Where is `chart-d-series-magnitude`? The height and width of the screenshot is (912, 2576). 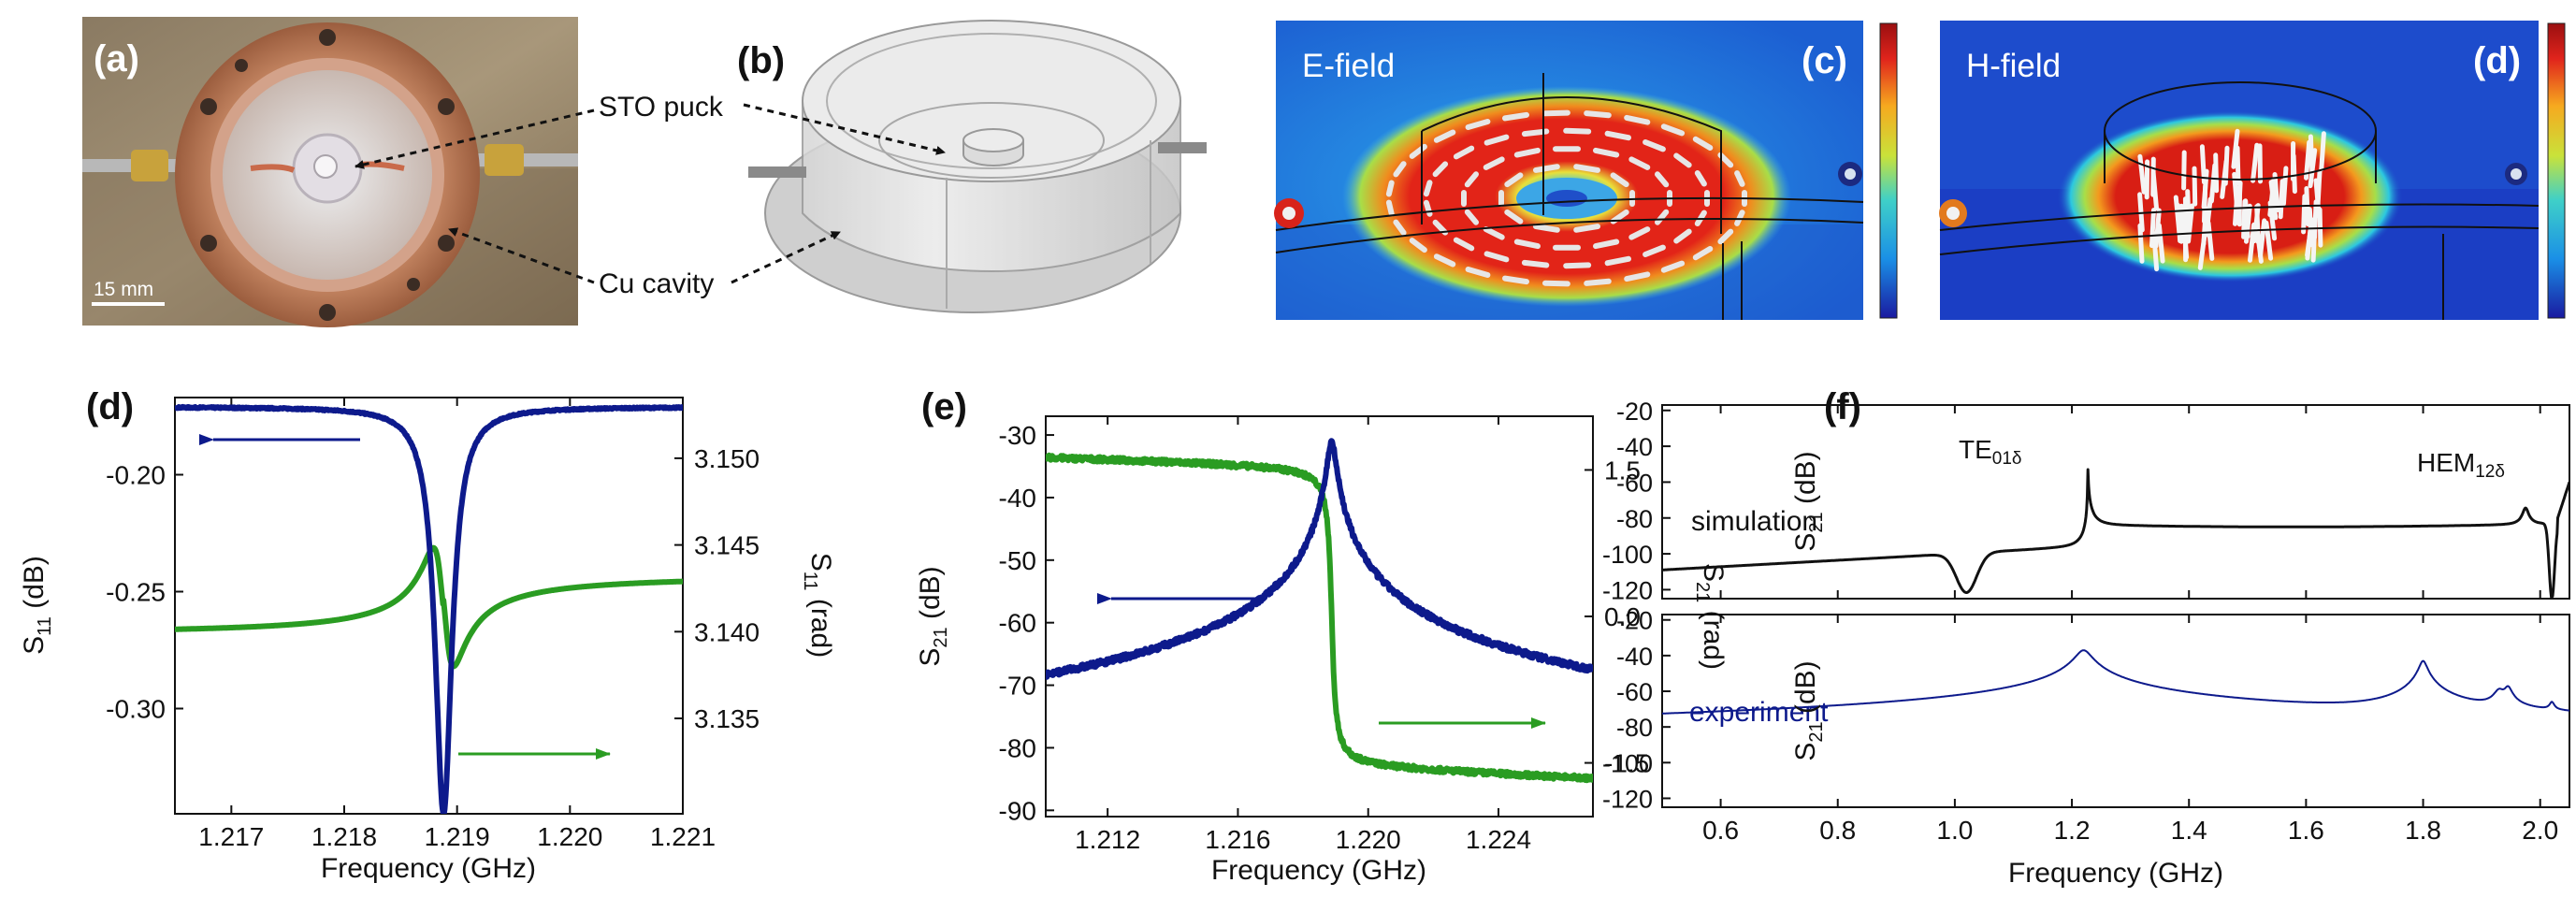 chart-d-series-magnitude is located at coordinates (429, 608).